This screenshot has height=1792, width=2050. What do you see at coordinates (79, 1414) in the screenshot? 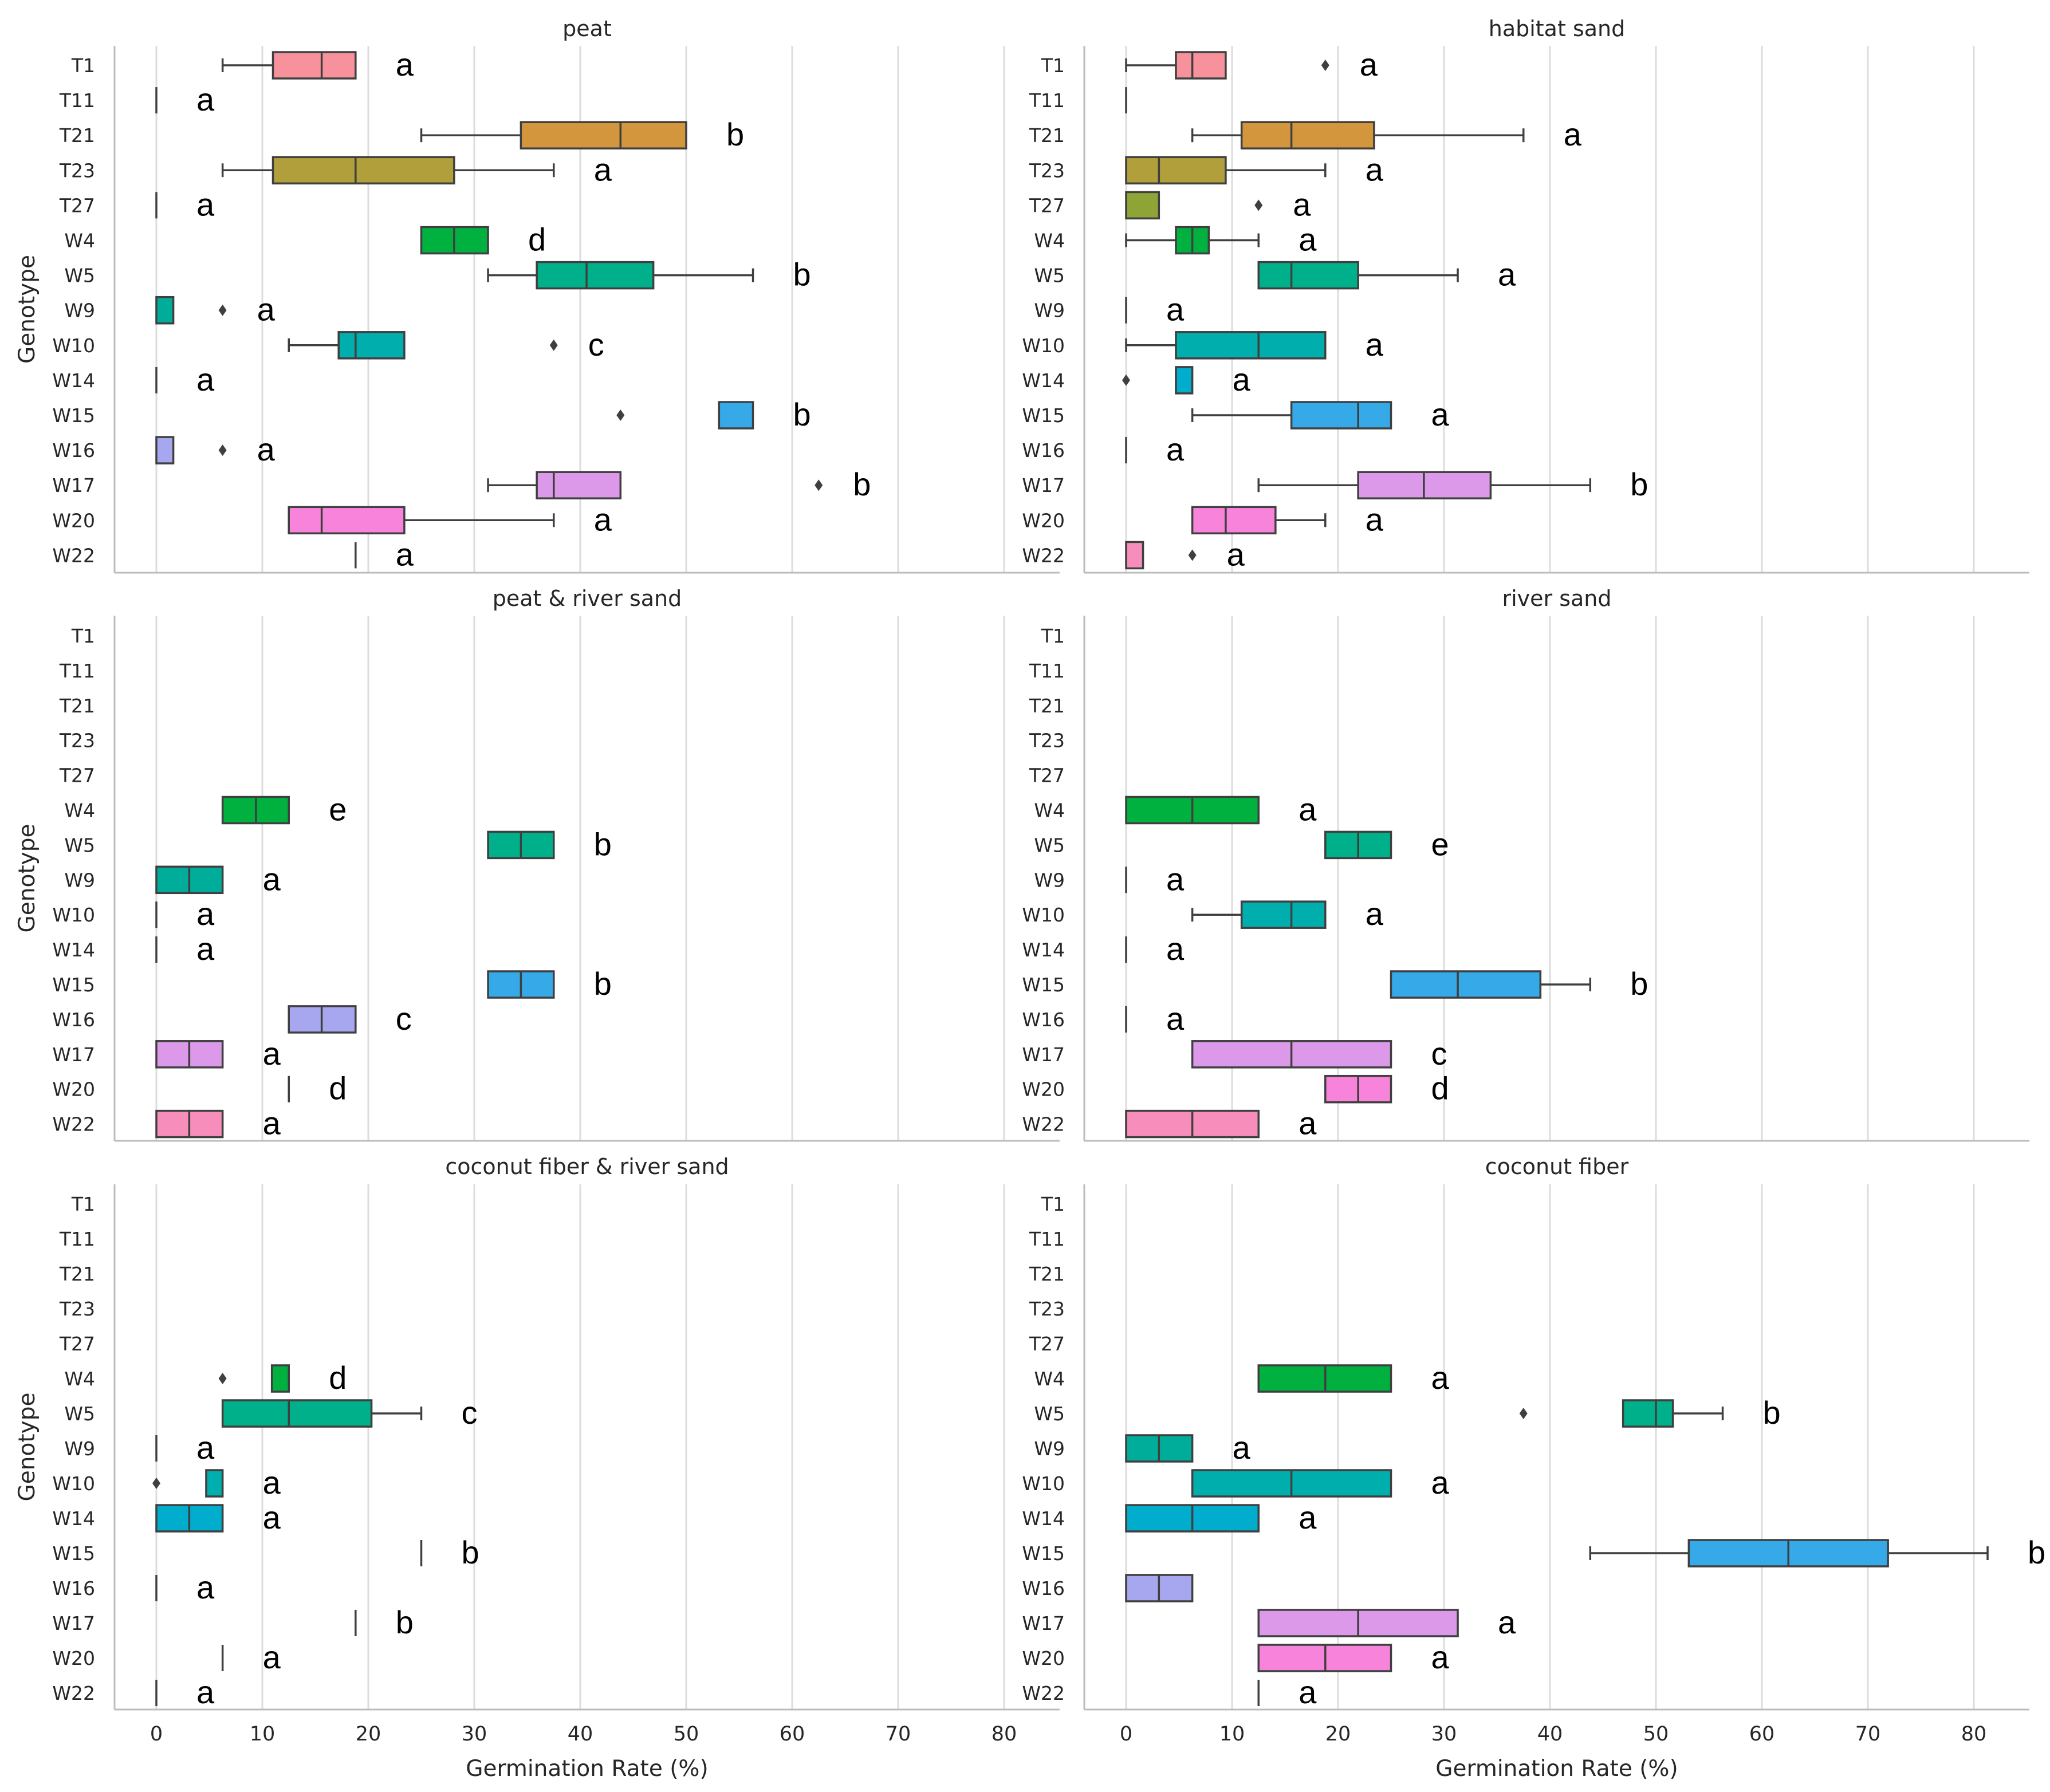
I see `y-tick-label: W5` at bounding box center [79, 1414].